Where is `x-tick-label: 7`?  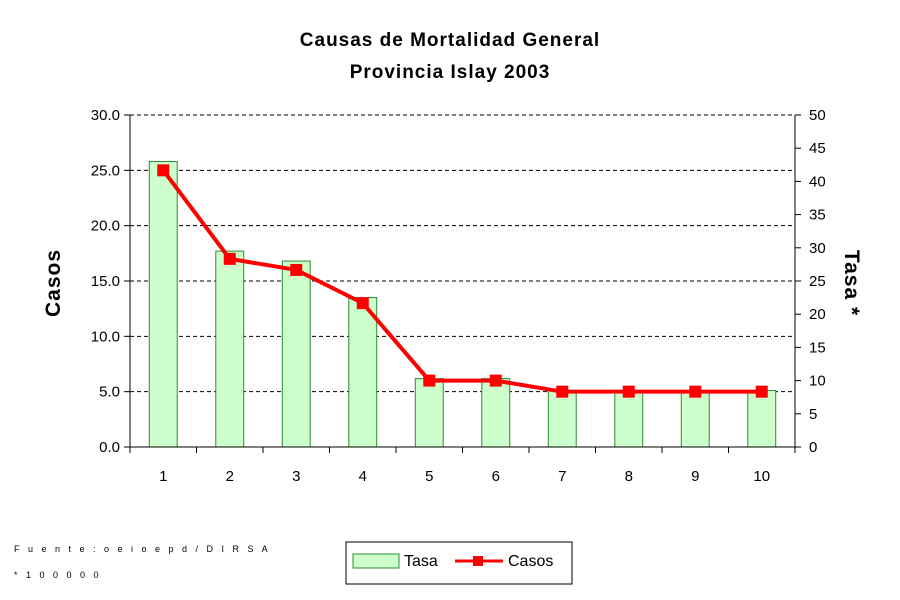 x-tick-label: 7 is located at coordinates (562, 476).